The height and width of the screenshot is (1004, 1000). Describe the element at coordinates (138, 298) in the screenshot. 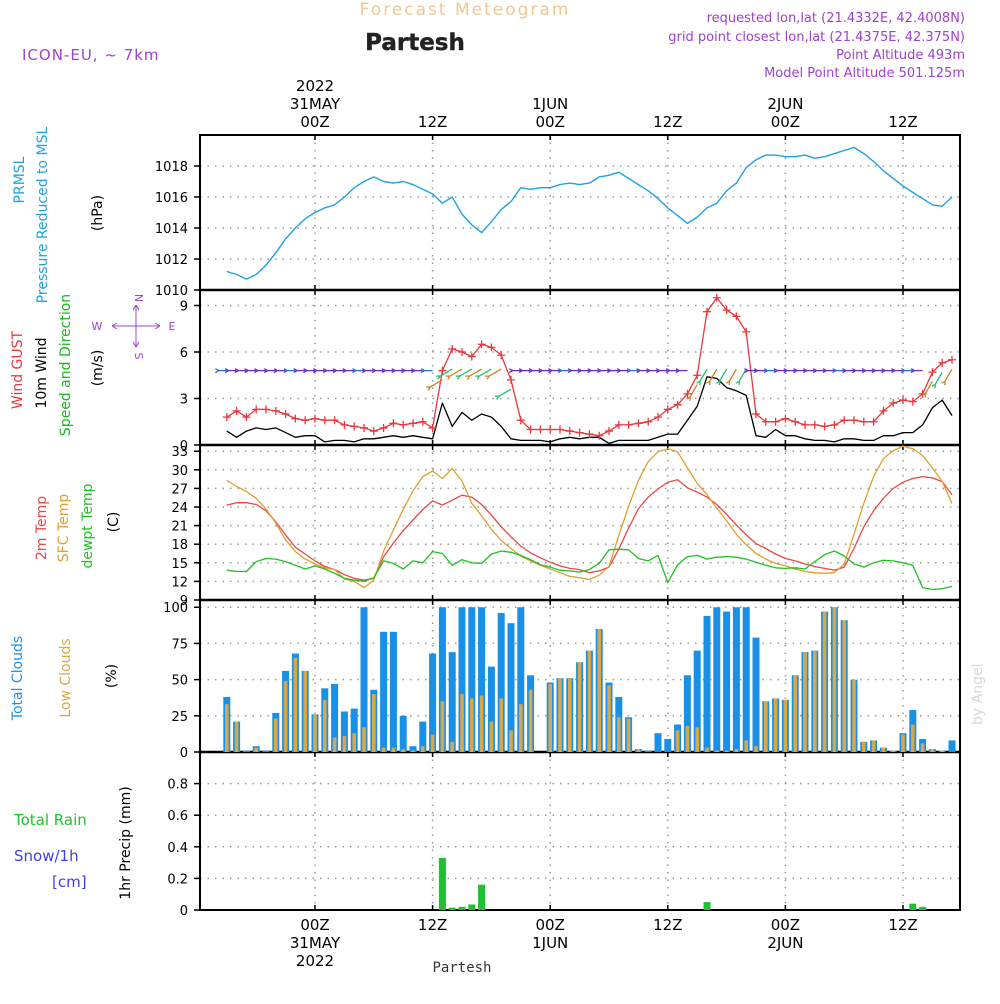

I see `compass-north: N` at that location.